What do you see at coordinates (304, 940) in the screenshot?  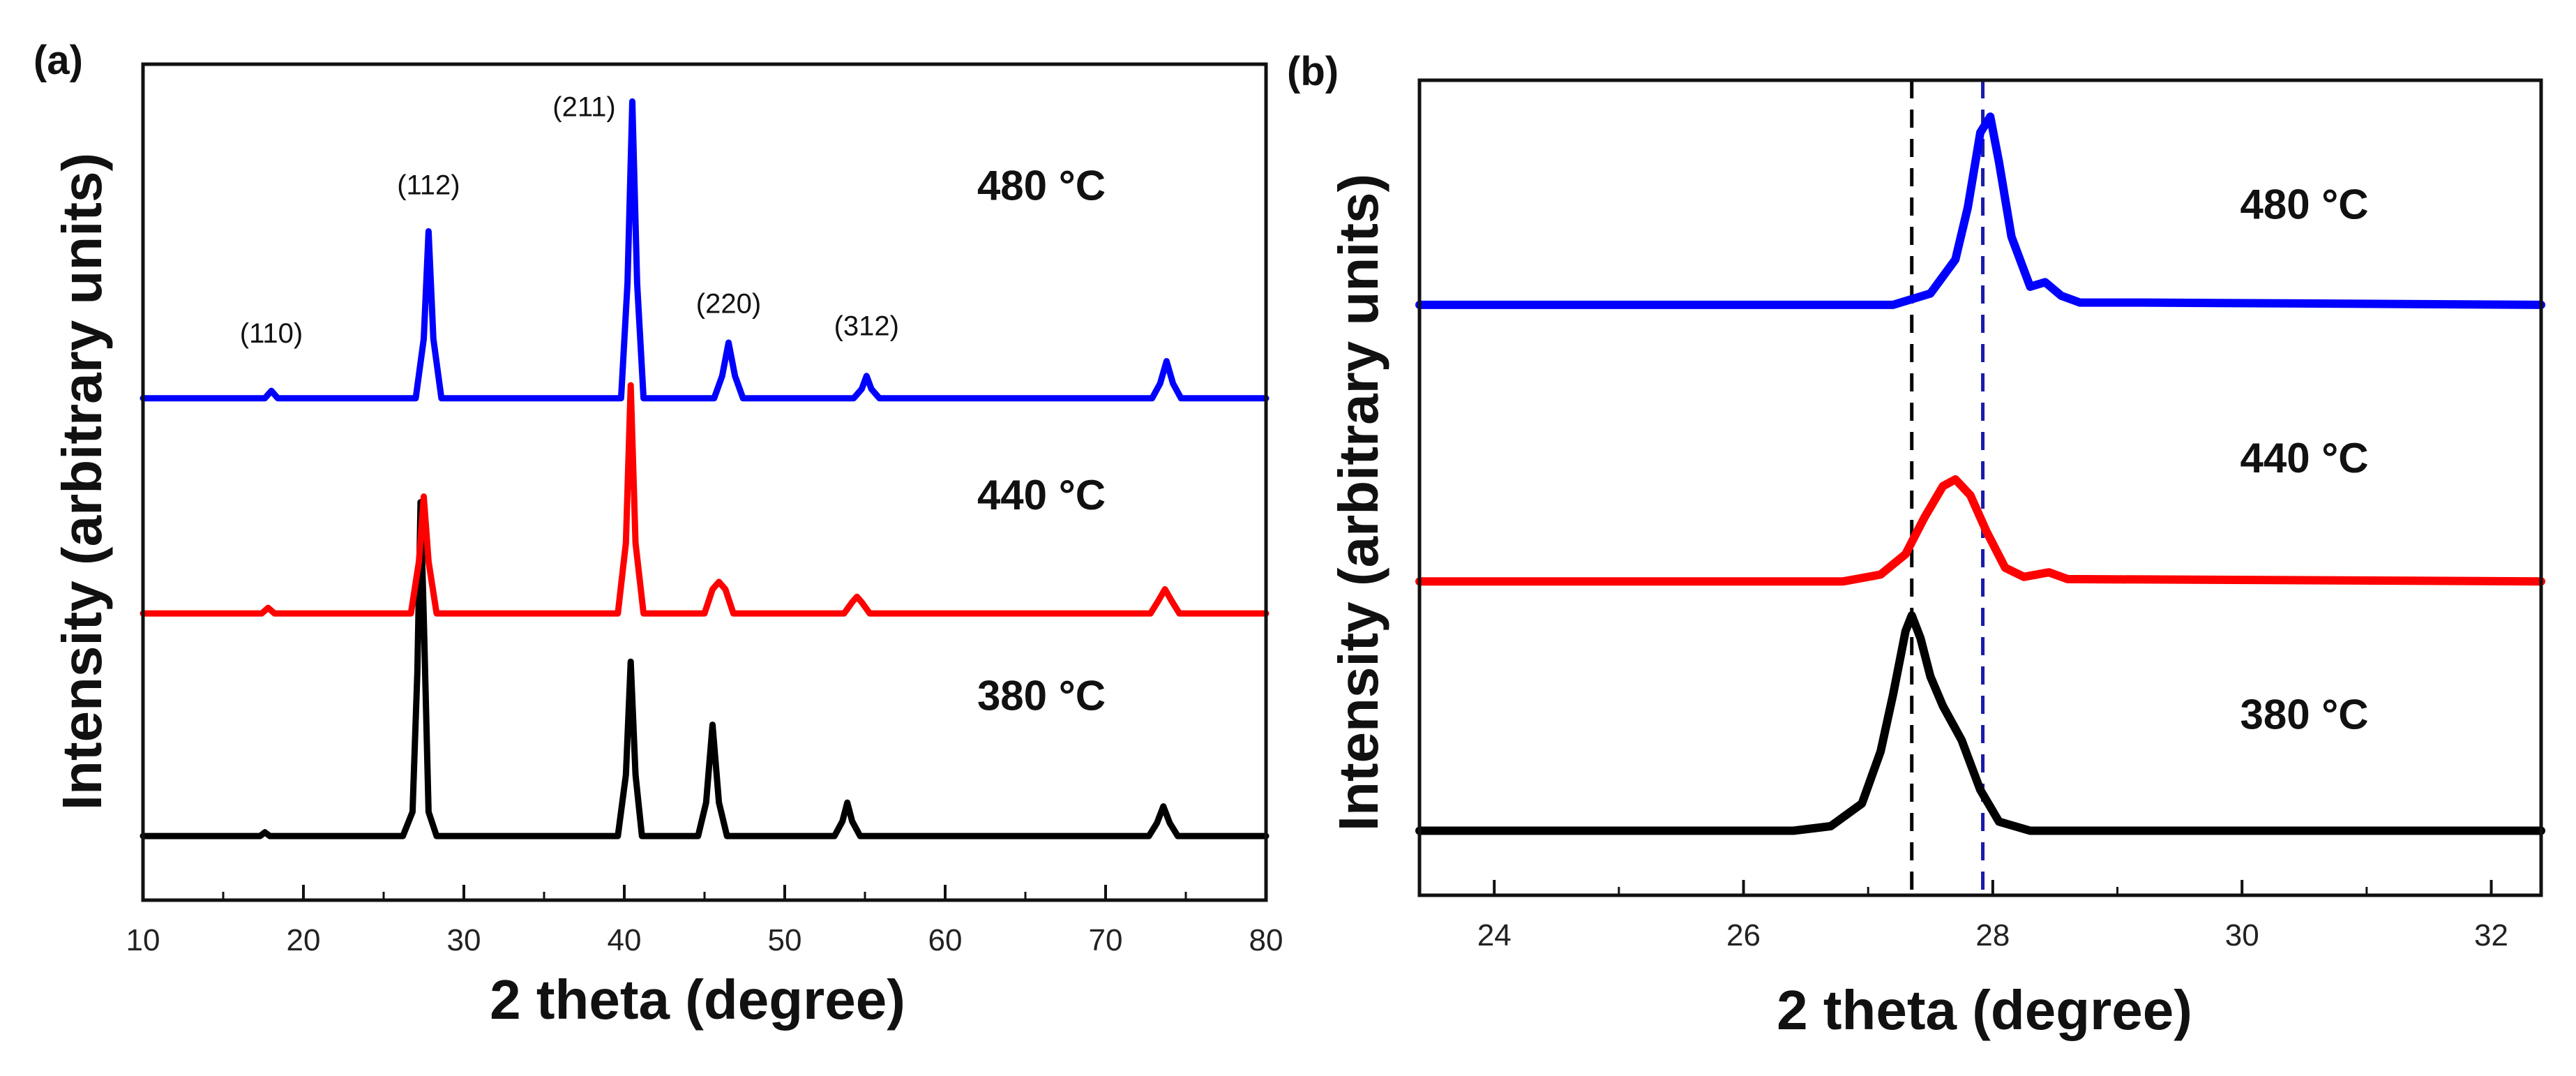 I see `x-tick-label: 20` at bounding box center [304, 940].